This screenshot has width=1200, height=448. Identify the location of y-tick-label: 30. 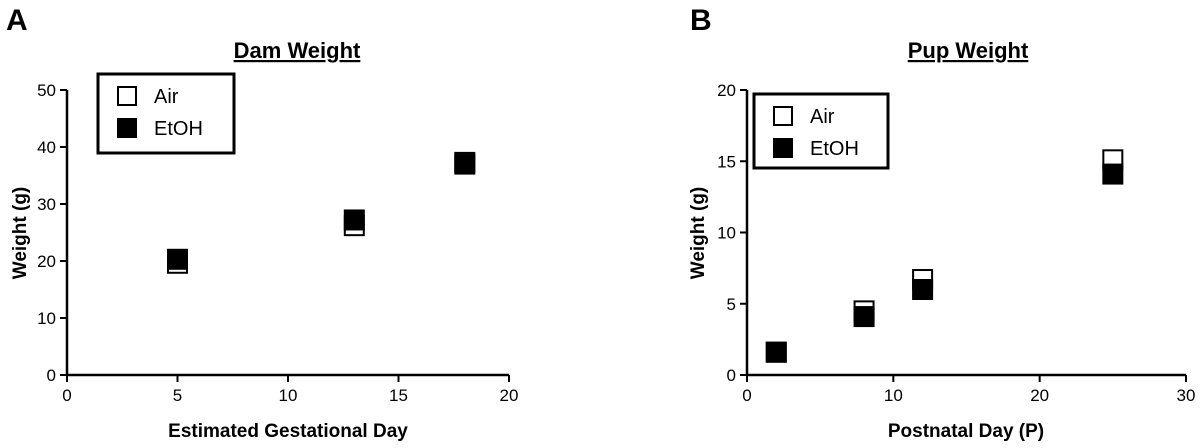
(46, 204).